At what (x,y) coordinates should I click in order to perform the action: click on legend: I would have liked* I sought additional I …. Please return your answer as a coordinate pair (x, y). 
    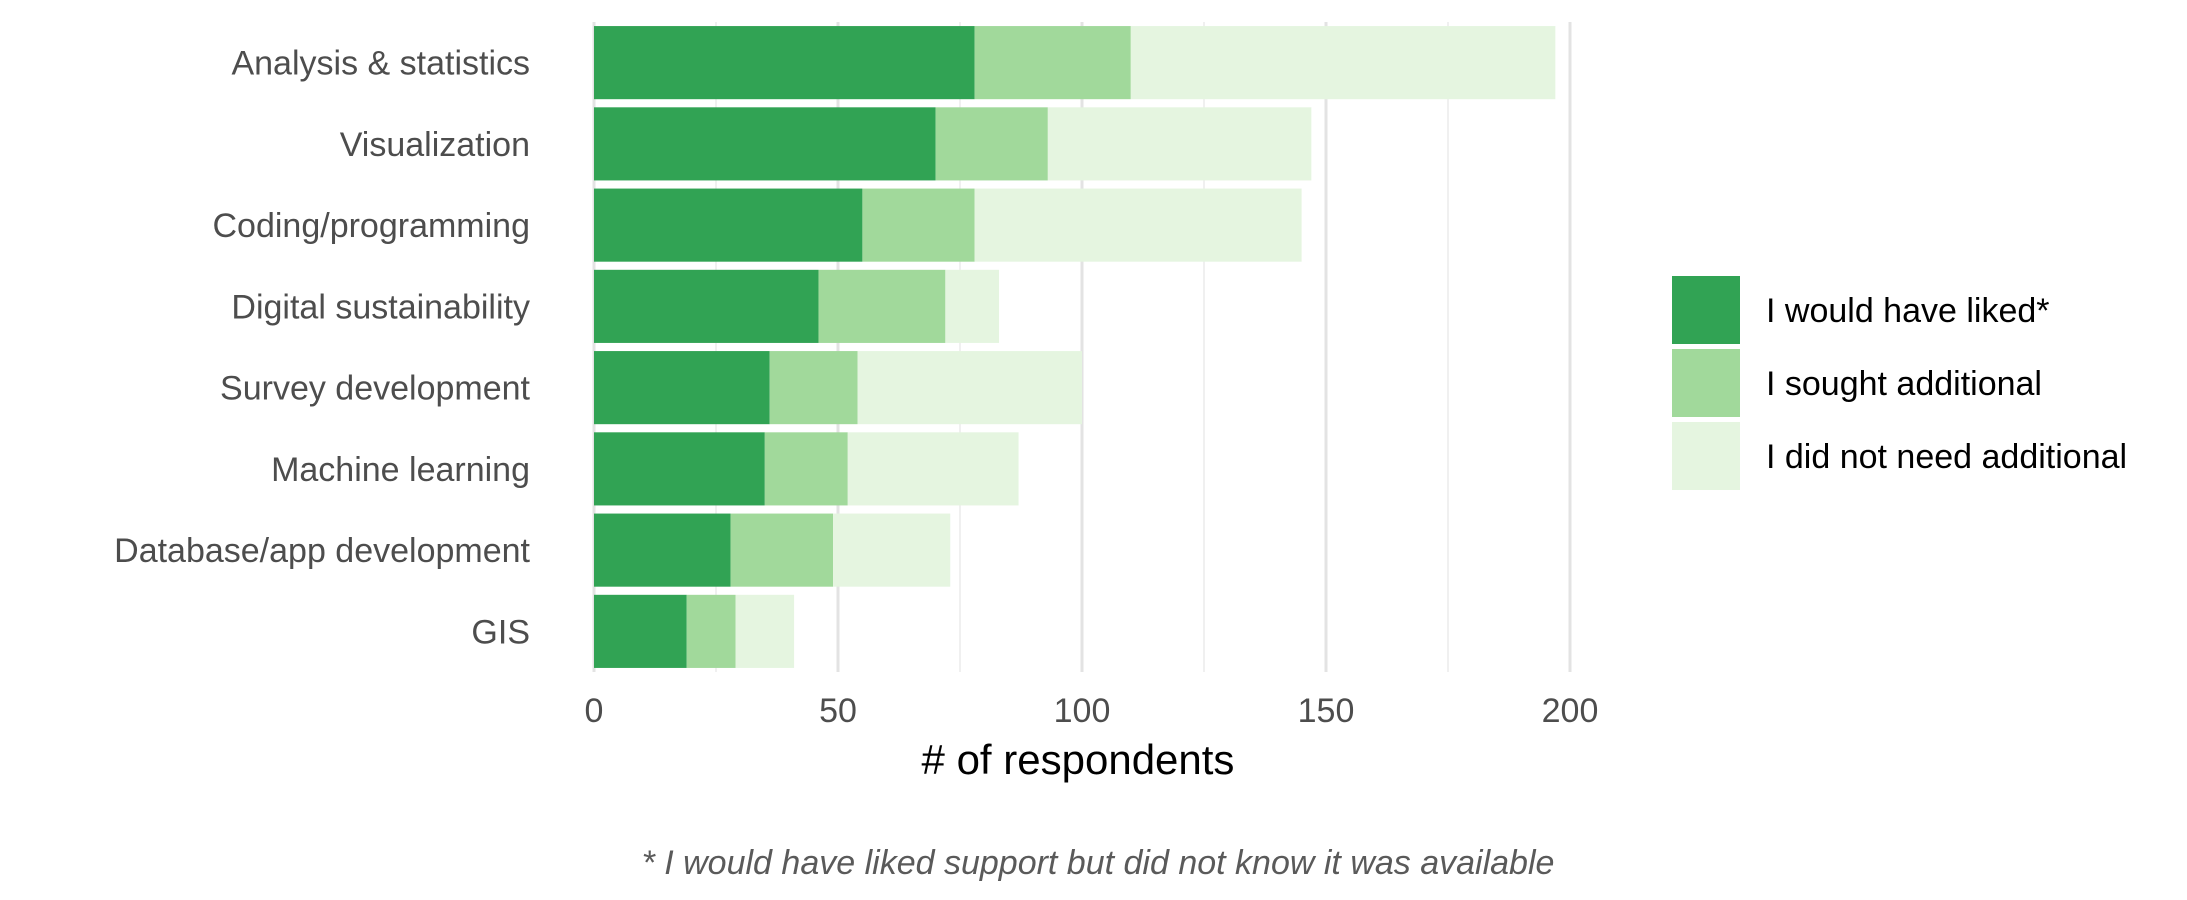
    Looking at the image, I should click on (1899, 383).